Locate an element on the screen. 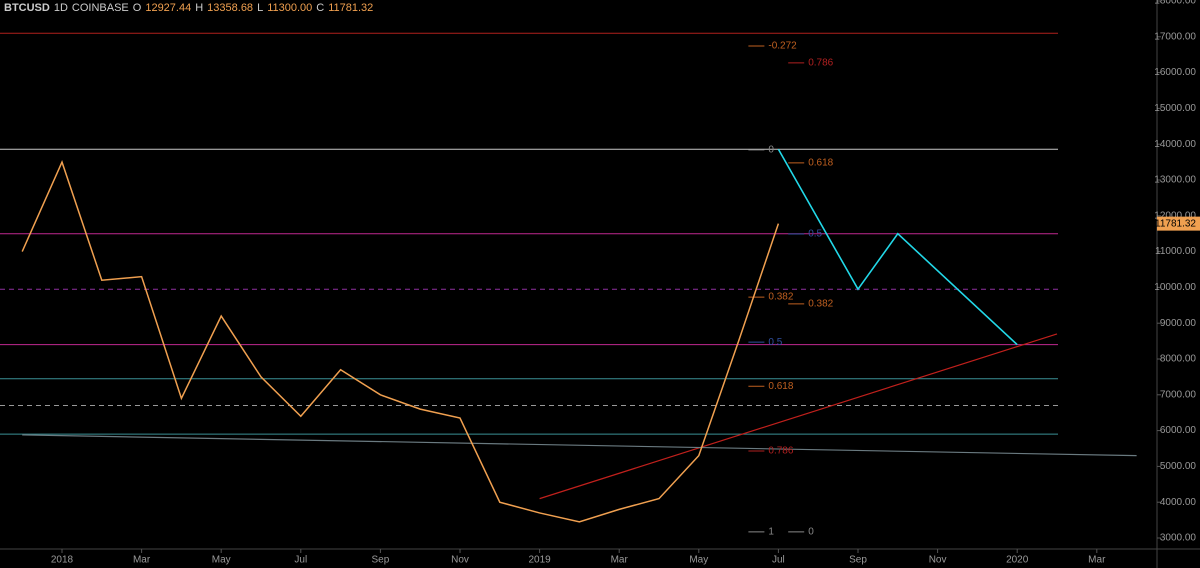 The image size is (1200, 568). y-tick-label: 18000.00 is located at coordinates (1175, 3).